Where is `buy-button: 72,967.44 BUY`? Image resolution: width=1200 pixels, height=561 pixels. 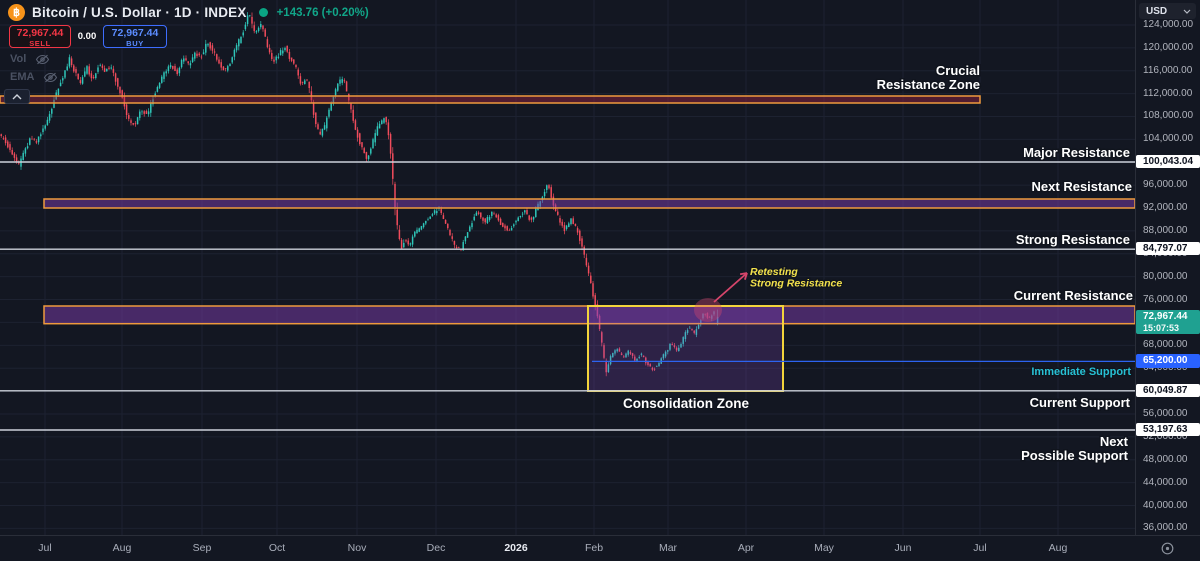 buy-button: 72,967.44 BUY is located at coordinates (135, 36).